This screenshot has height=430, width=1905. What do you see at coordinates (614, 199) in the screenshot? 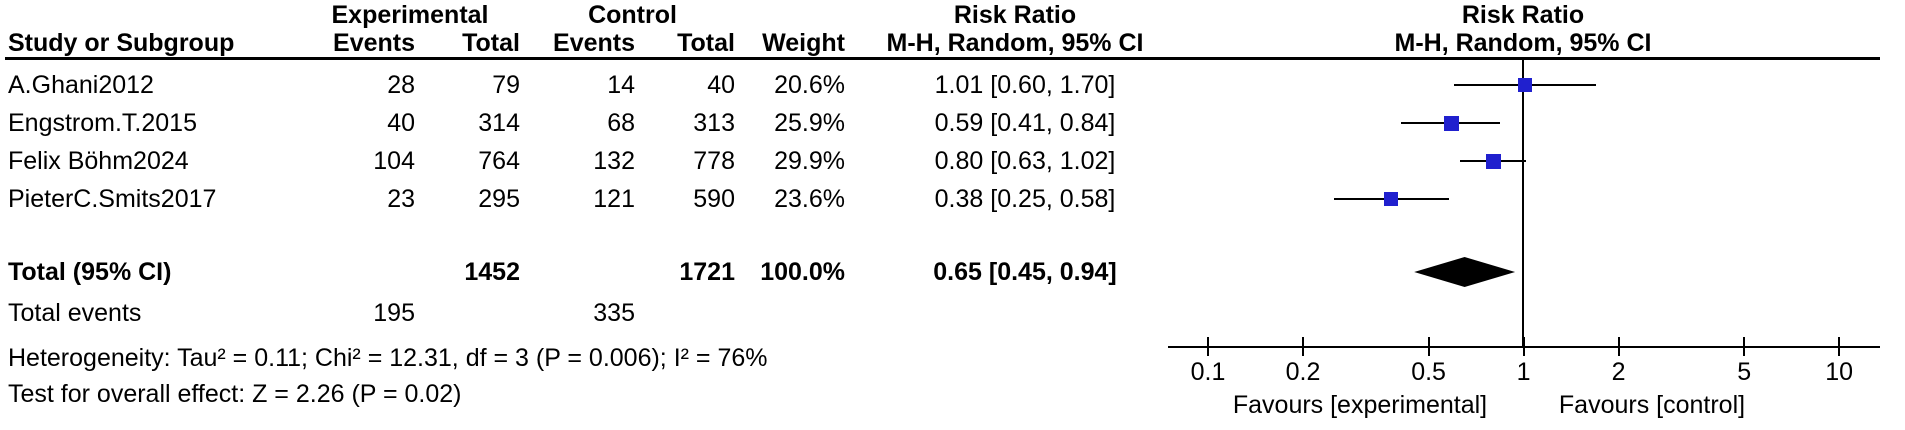
I see `study-ctrl-events: 121` at bounding box center [614, 199].